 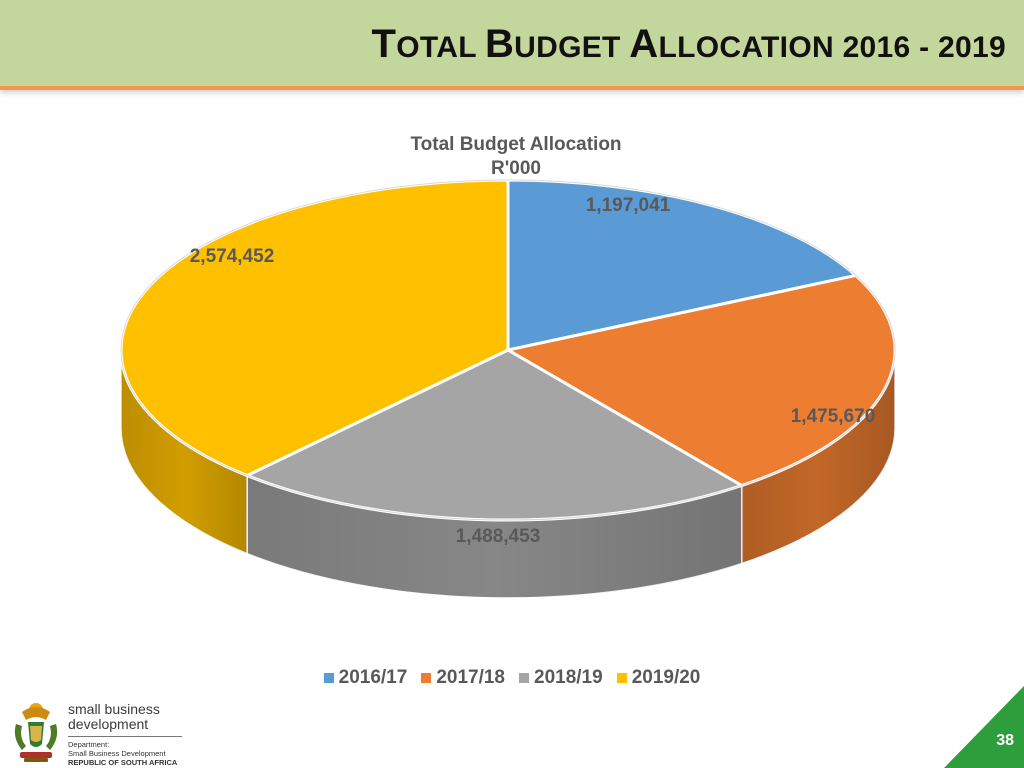 I want to click on coat-of-arms-icon, so click(x=36, y=732).